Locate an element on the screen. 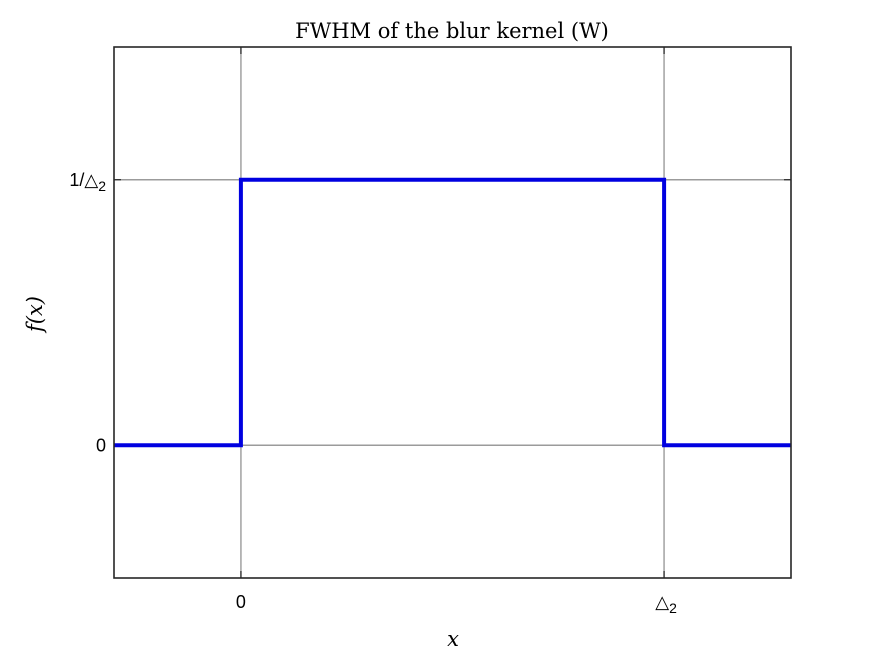 This screenshot has width=875, height=656. x-axis-label: x is located at coordinates (453, 639).